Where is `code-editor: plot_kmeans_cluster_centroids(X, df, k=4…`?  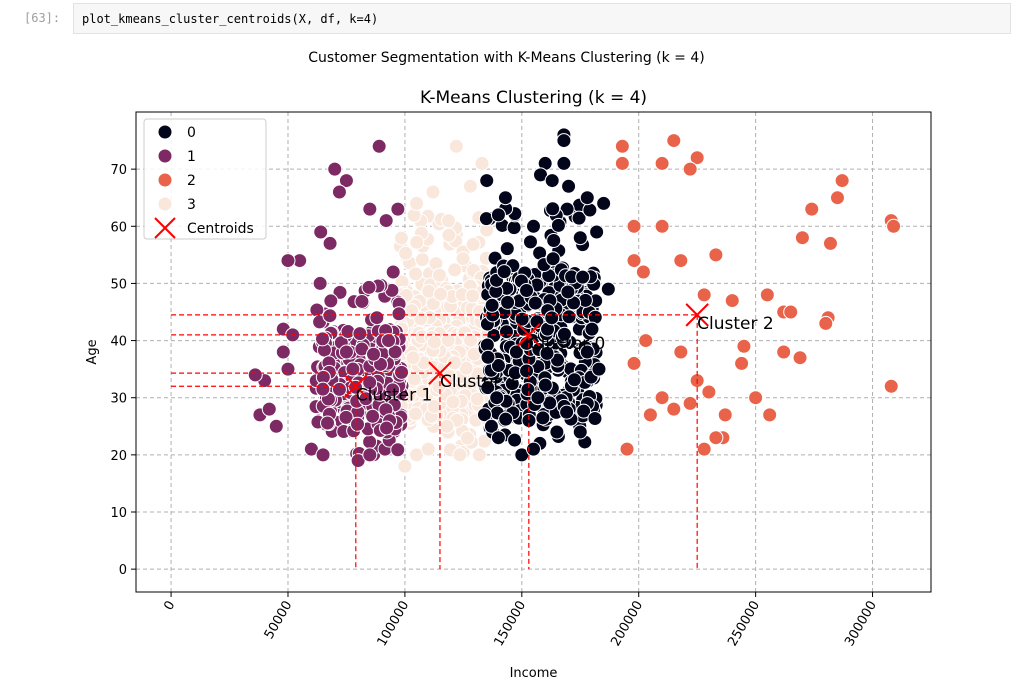 code-editor: plot_kmeans_cluster_centroids(X, df, k=4… is located at coordinates (542, 18).